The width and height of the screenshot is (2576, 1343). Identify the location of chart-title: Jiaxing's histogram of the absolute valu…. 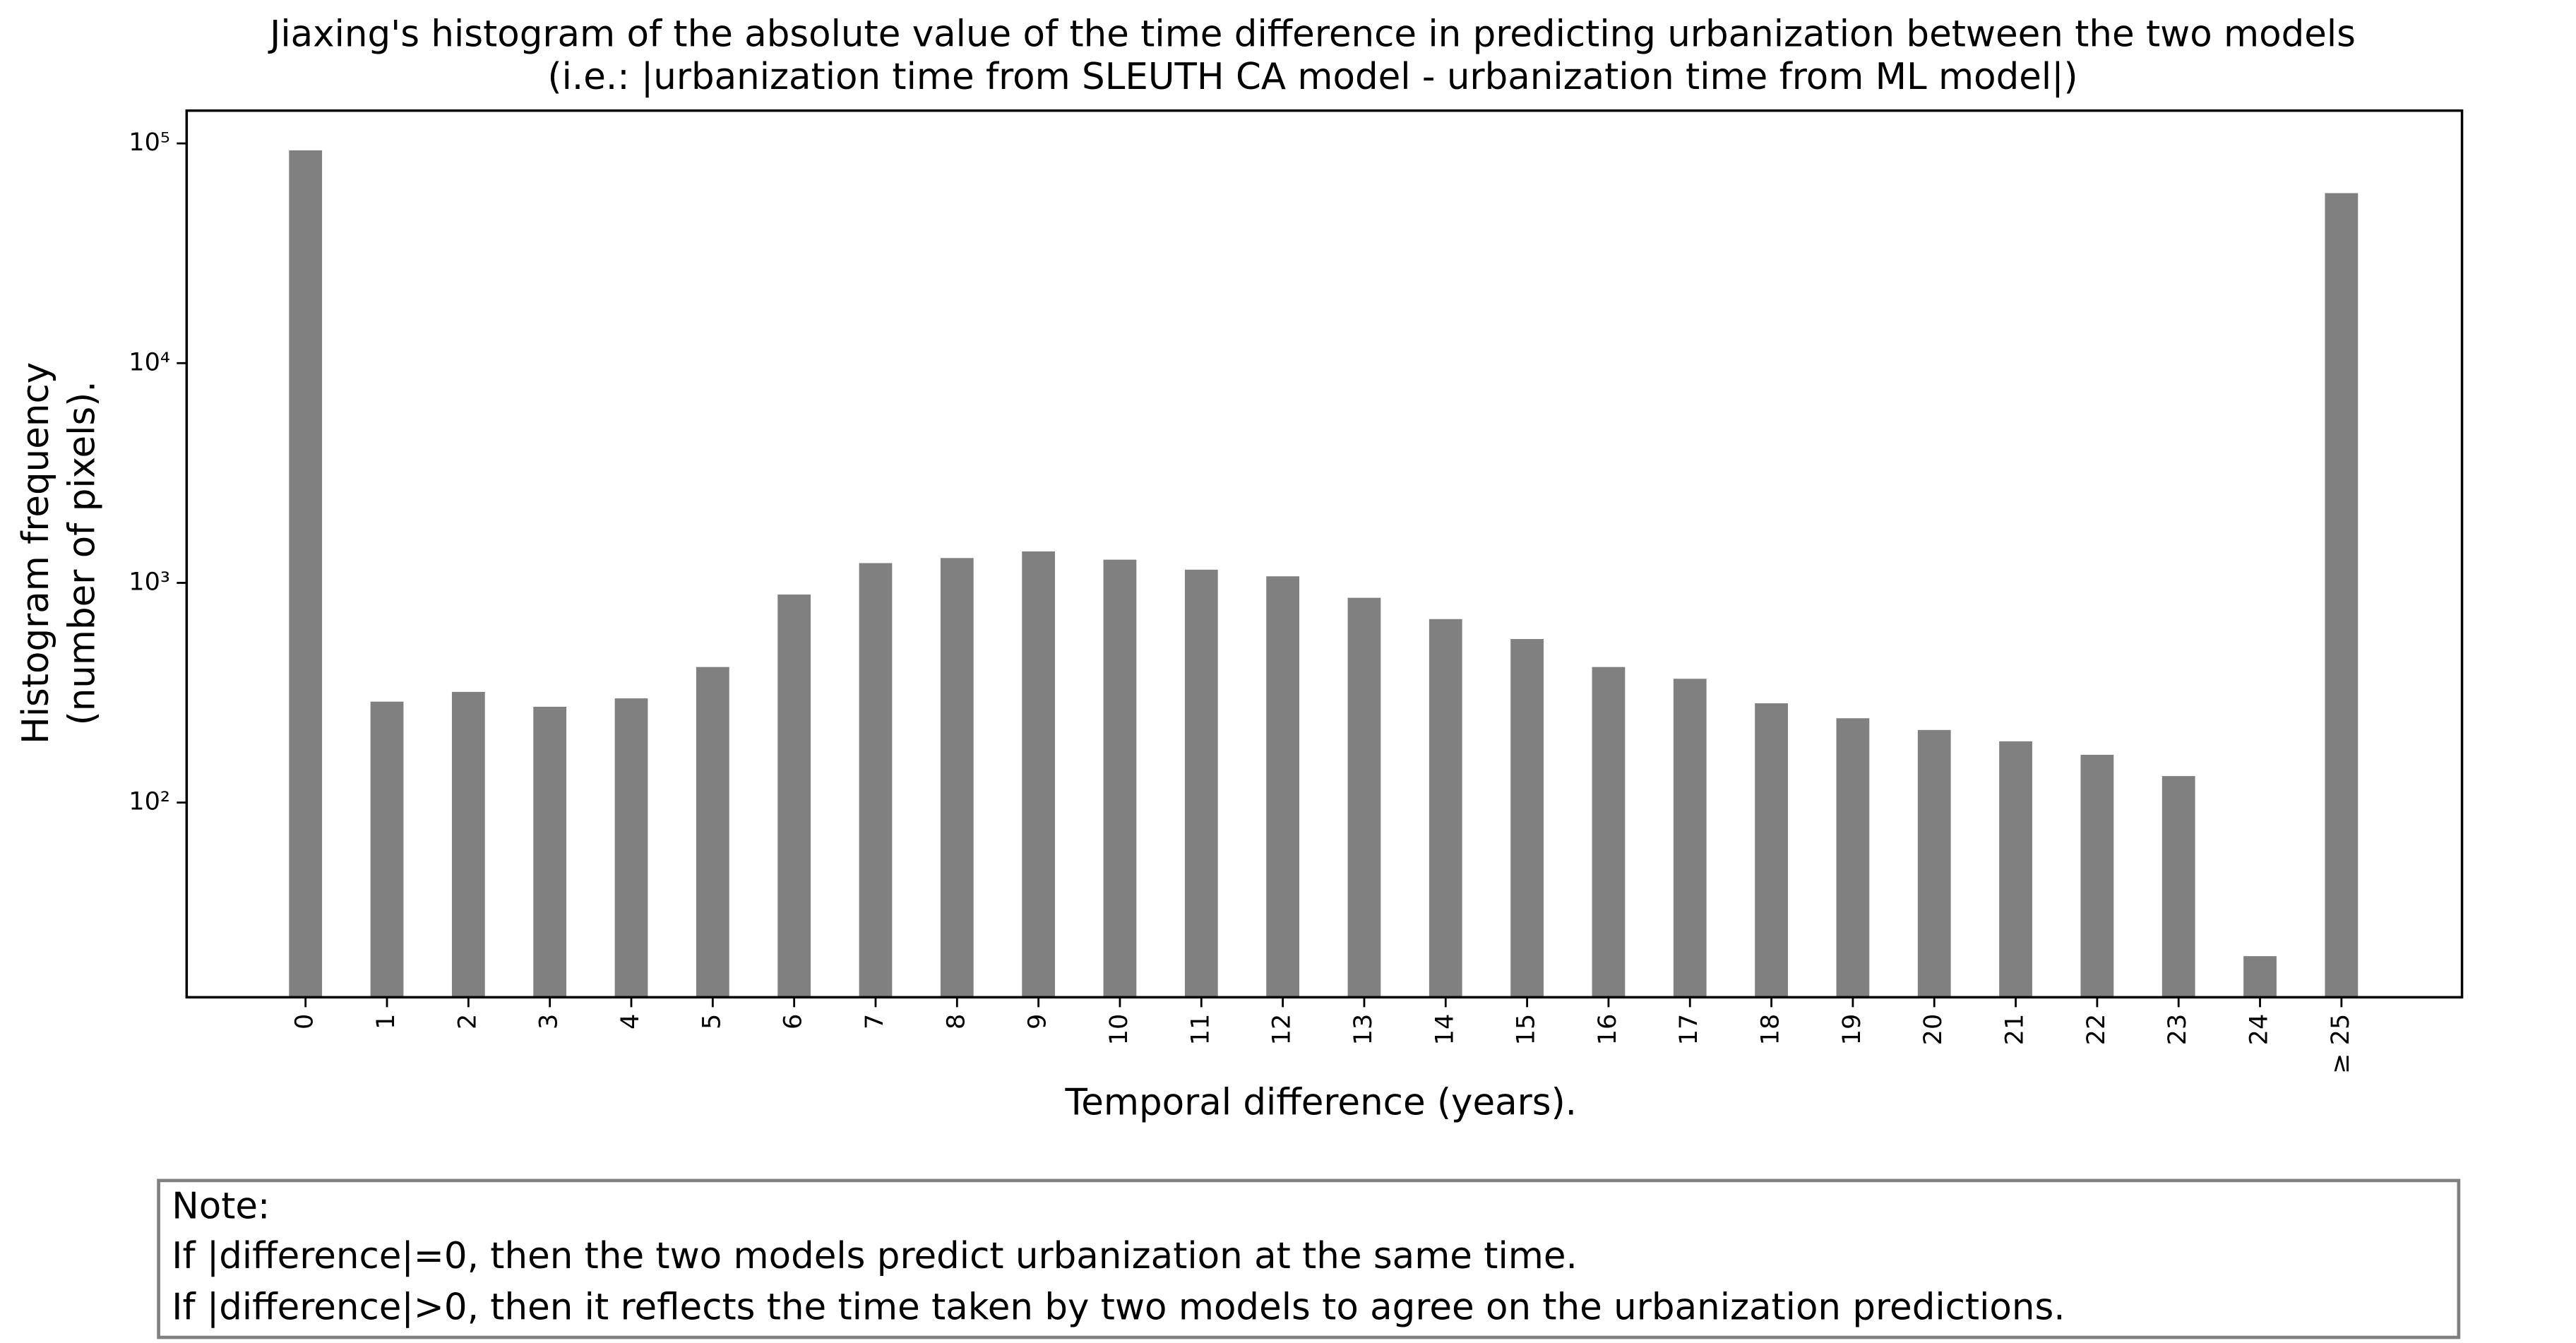
(1312, 34).